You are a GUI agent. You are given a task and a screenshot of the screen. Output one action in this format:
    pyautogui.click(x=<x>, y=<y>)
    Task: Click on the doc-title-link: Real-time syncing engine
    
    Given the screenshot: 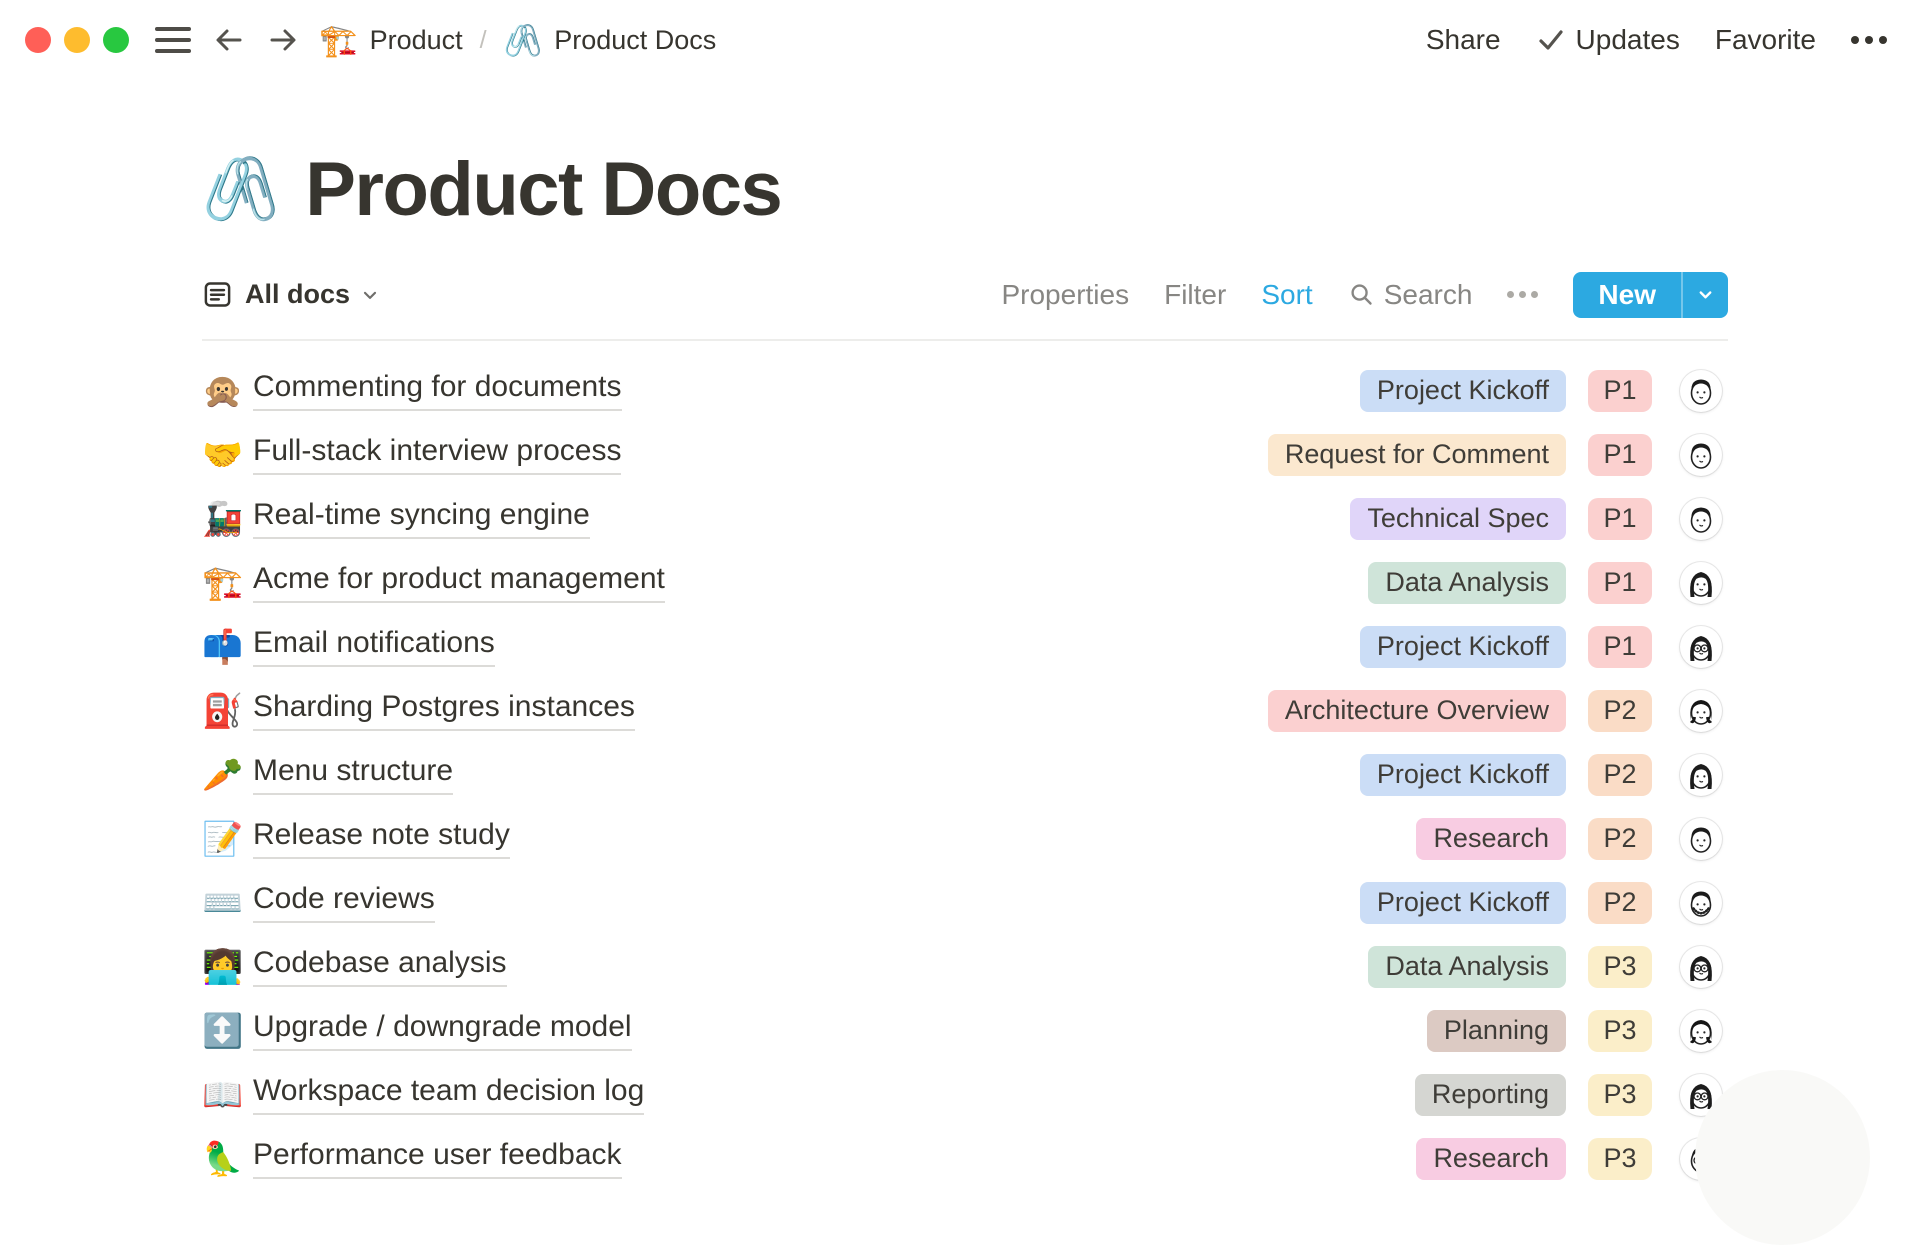 What is the action you would take?
    pyautogui.click(x=421, y=518)
    